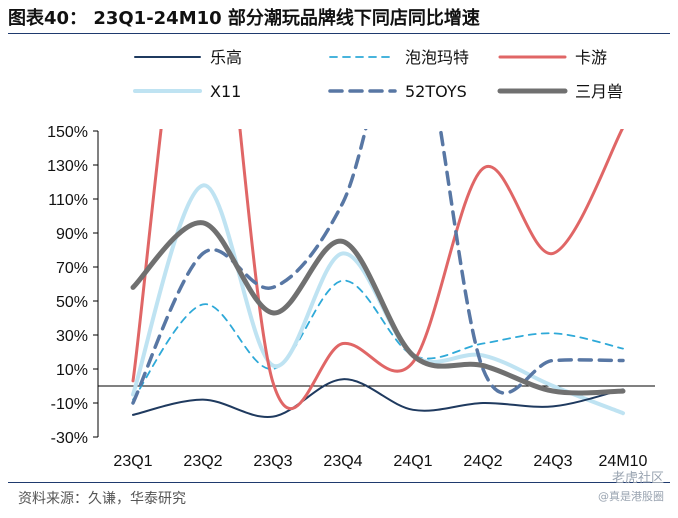  What do you see at coordinates (72, 234) in the screenshot?
I see `y-tick-label: 90%` at bounding box center [72, 234].